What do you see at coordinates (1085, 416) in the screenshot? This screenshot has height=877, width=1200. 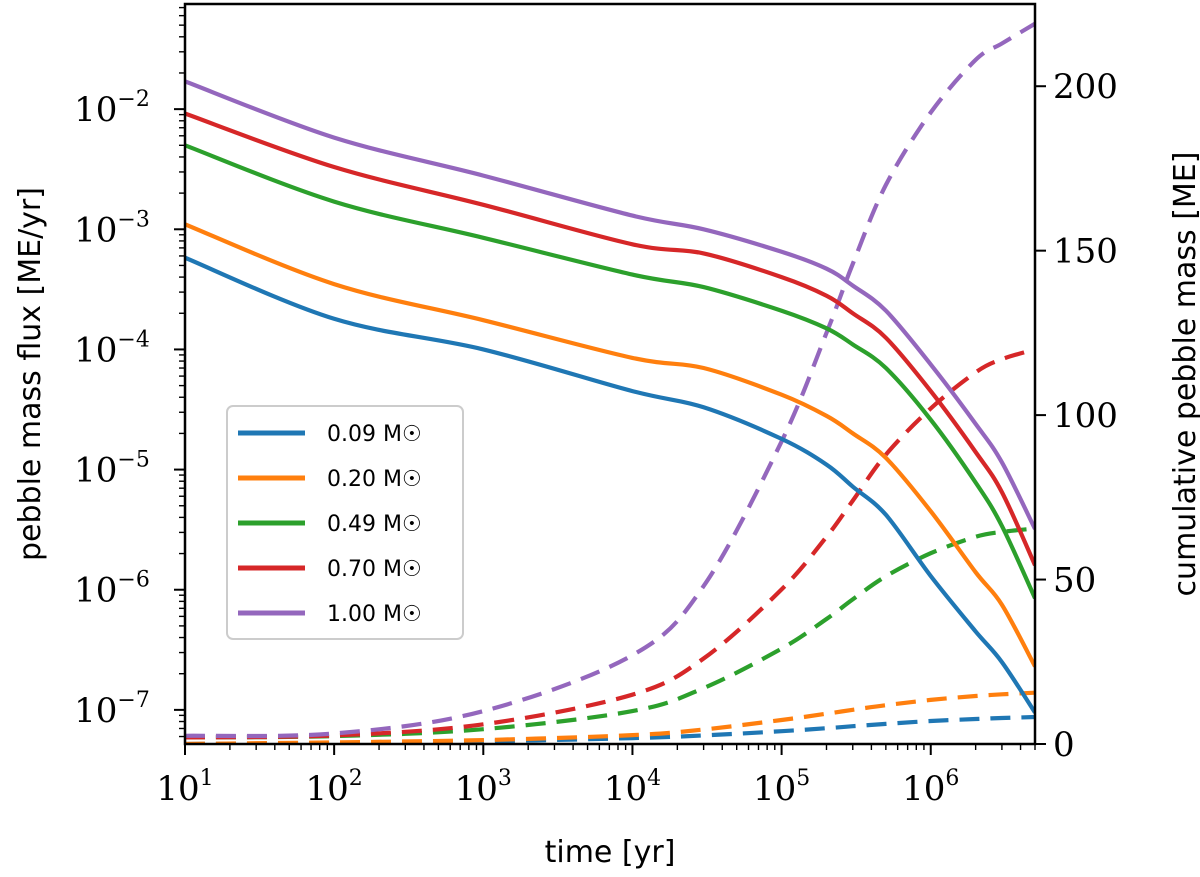 I see `y-right-tick-label: 100` at bounding box center [1085, 416].